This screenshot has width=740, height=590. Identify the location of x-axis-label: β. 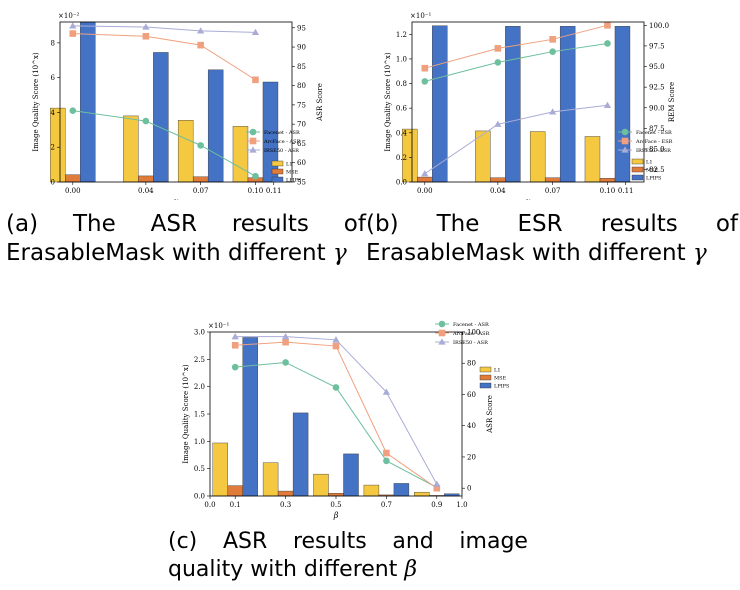
(336, 515).